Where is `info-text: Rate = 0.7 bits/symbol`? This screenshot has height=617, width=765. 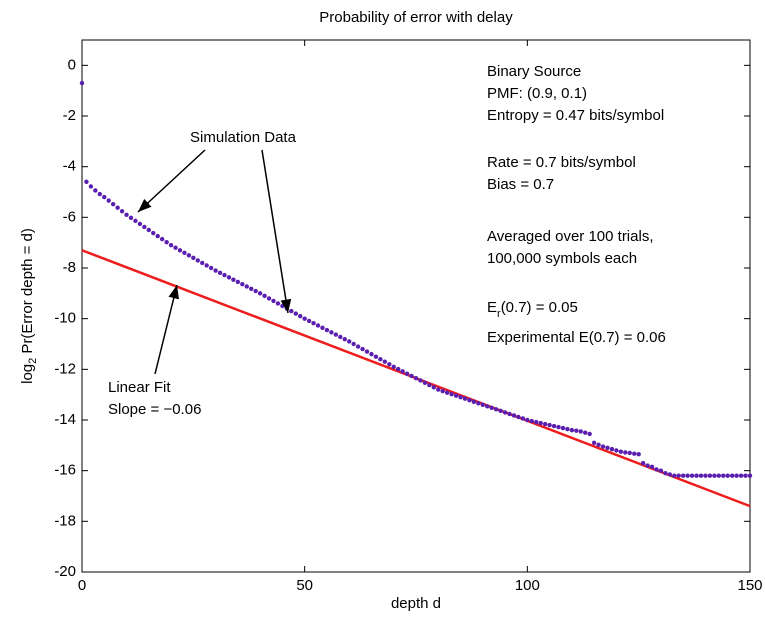 info-text: Rate = 0.7 bits/symbol is located at coordinates (561, 162).